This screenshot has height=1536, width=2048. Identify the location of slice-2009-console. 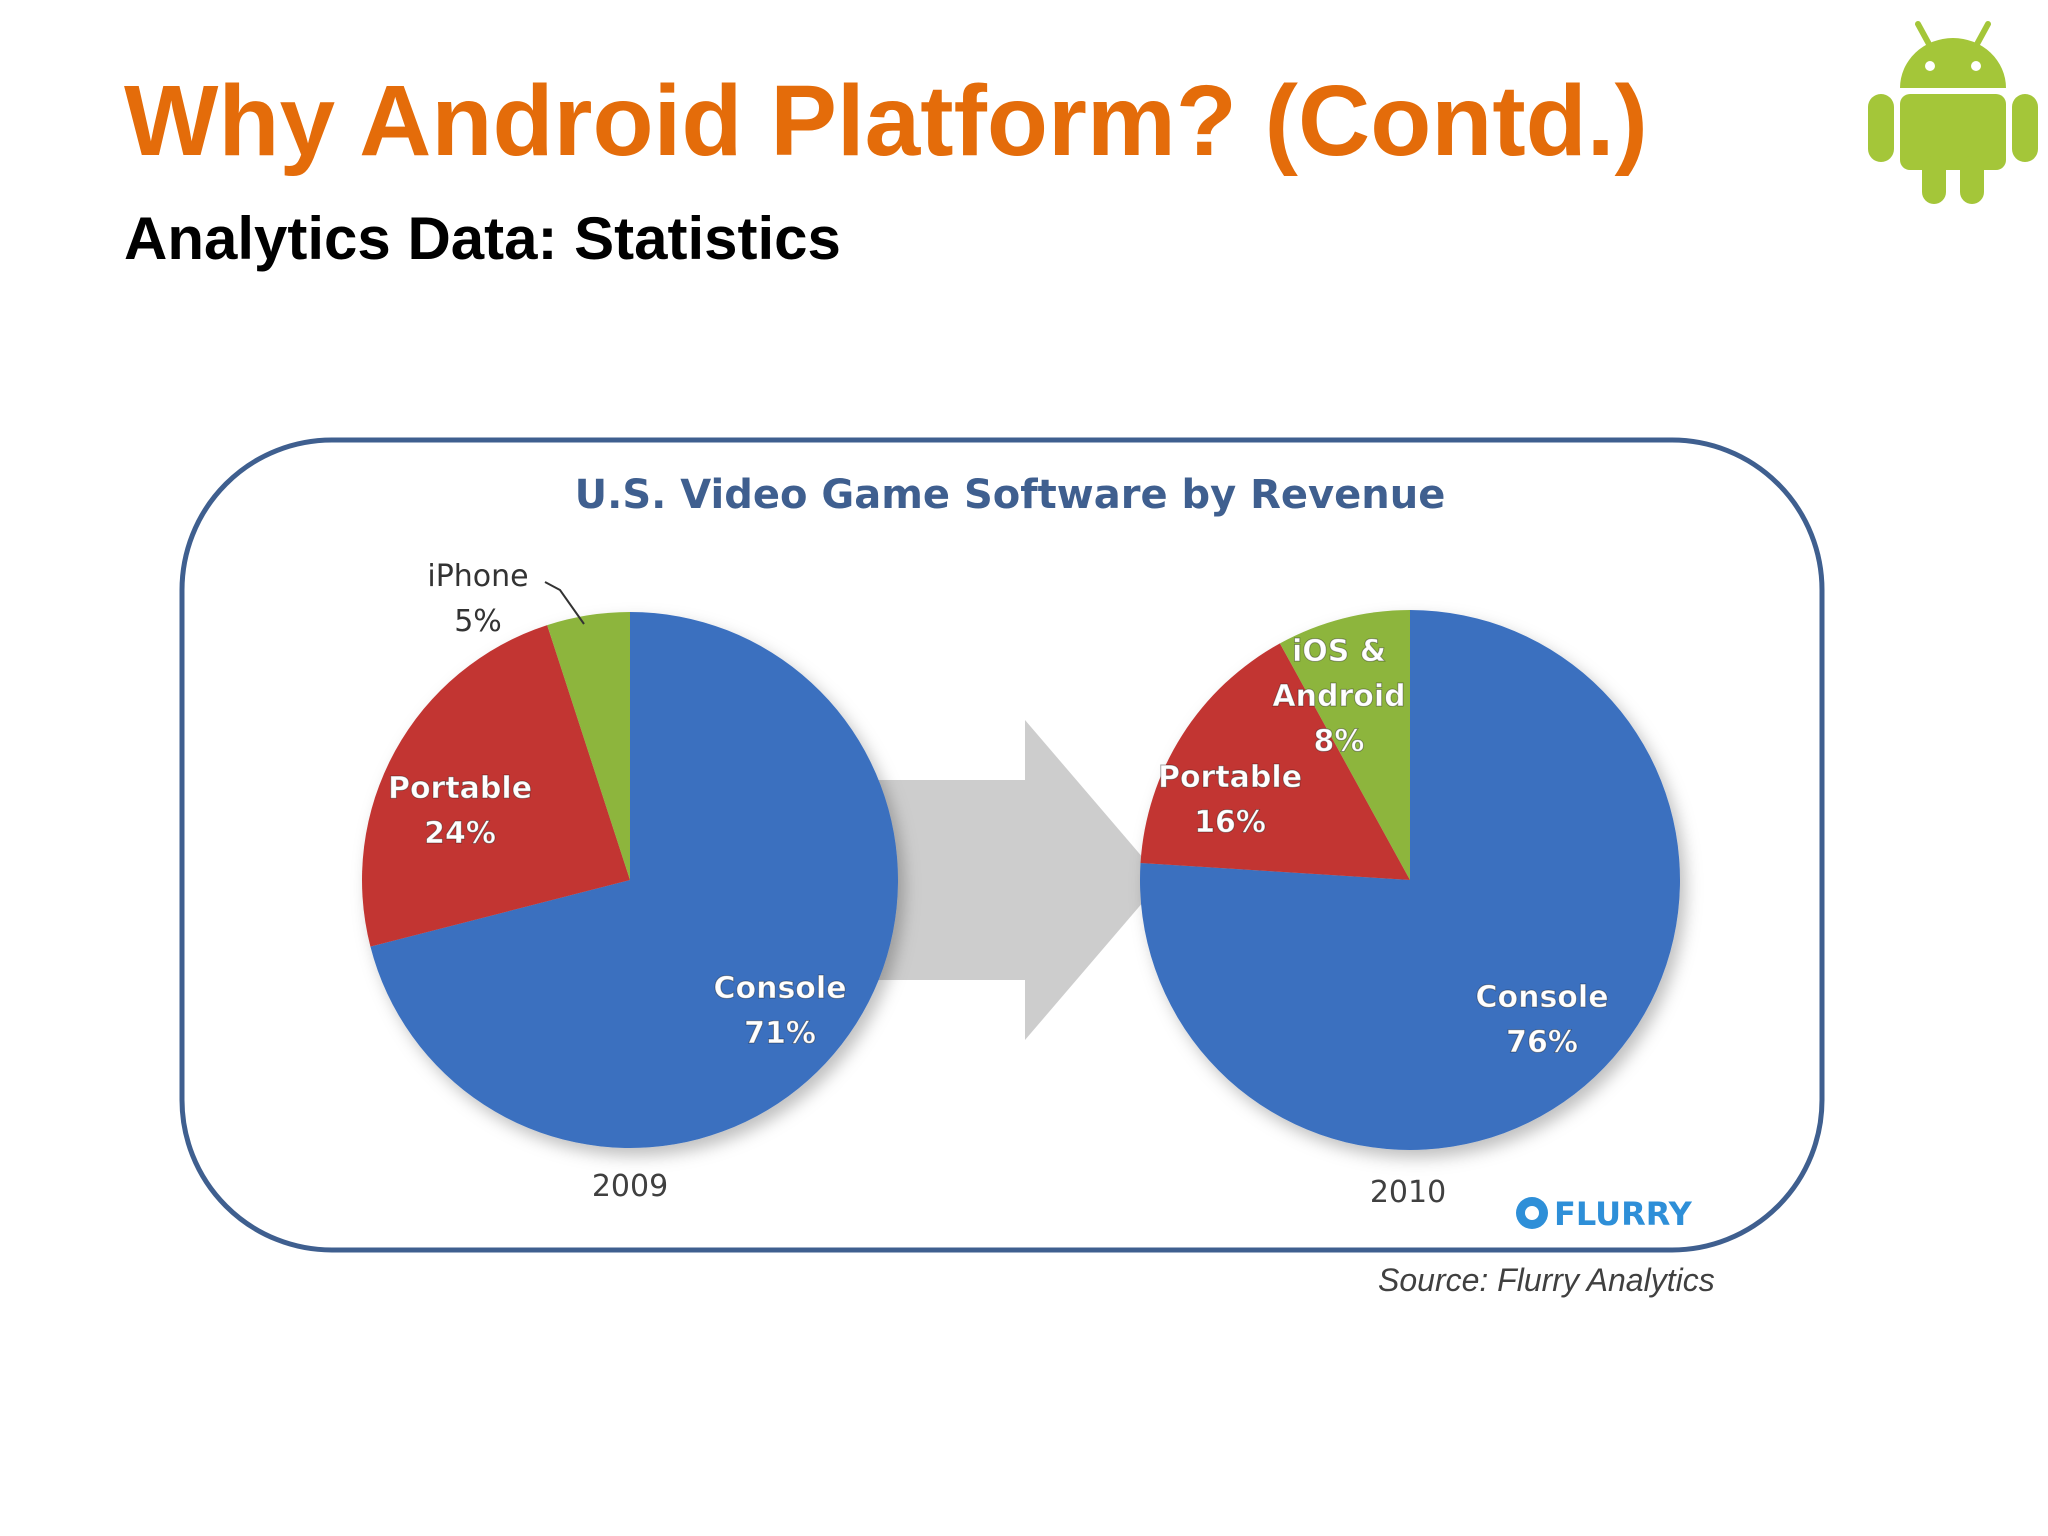
(634, 880).